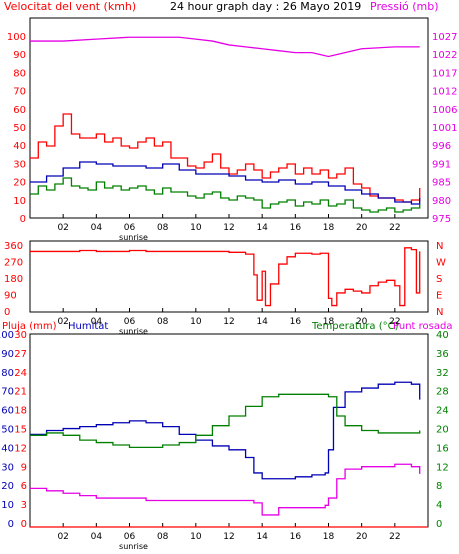 Image resolution: width=459 pixels, height=554 pixels. Describe the element at coordinates (296, 322) in the screenshot. I see `direction-x-tick-label: 16` at that location.